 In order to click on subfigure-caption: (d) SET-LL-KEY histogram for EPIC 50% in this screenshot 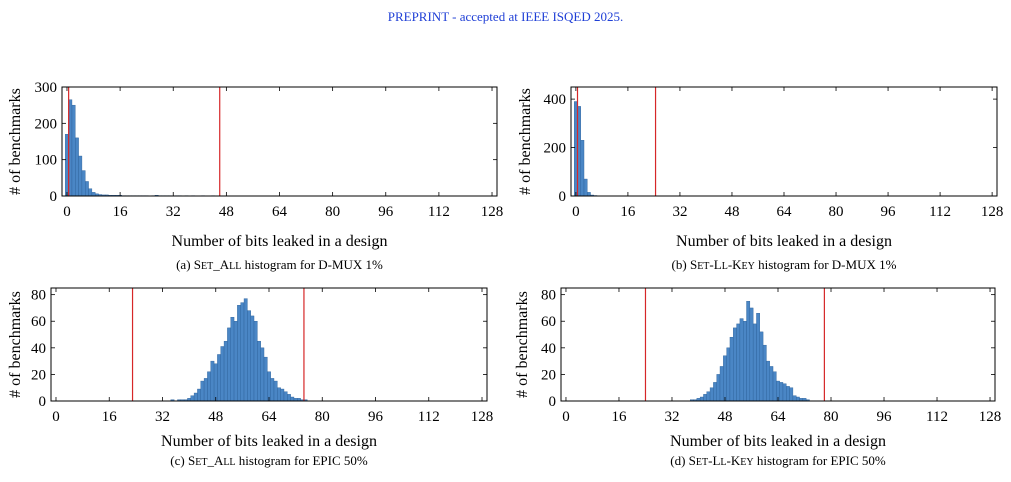, I will do `click(778, 460)`.